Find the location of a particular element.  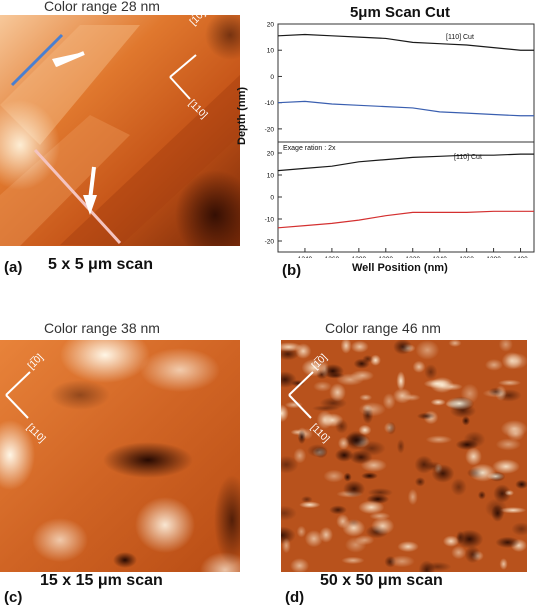

crystal-axes-icon is located at coordinates (183, 77).